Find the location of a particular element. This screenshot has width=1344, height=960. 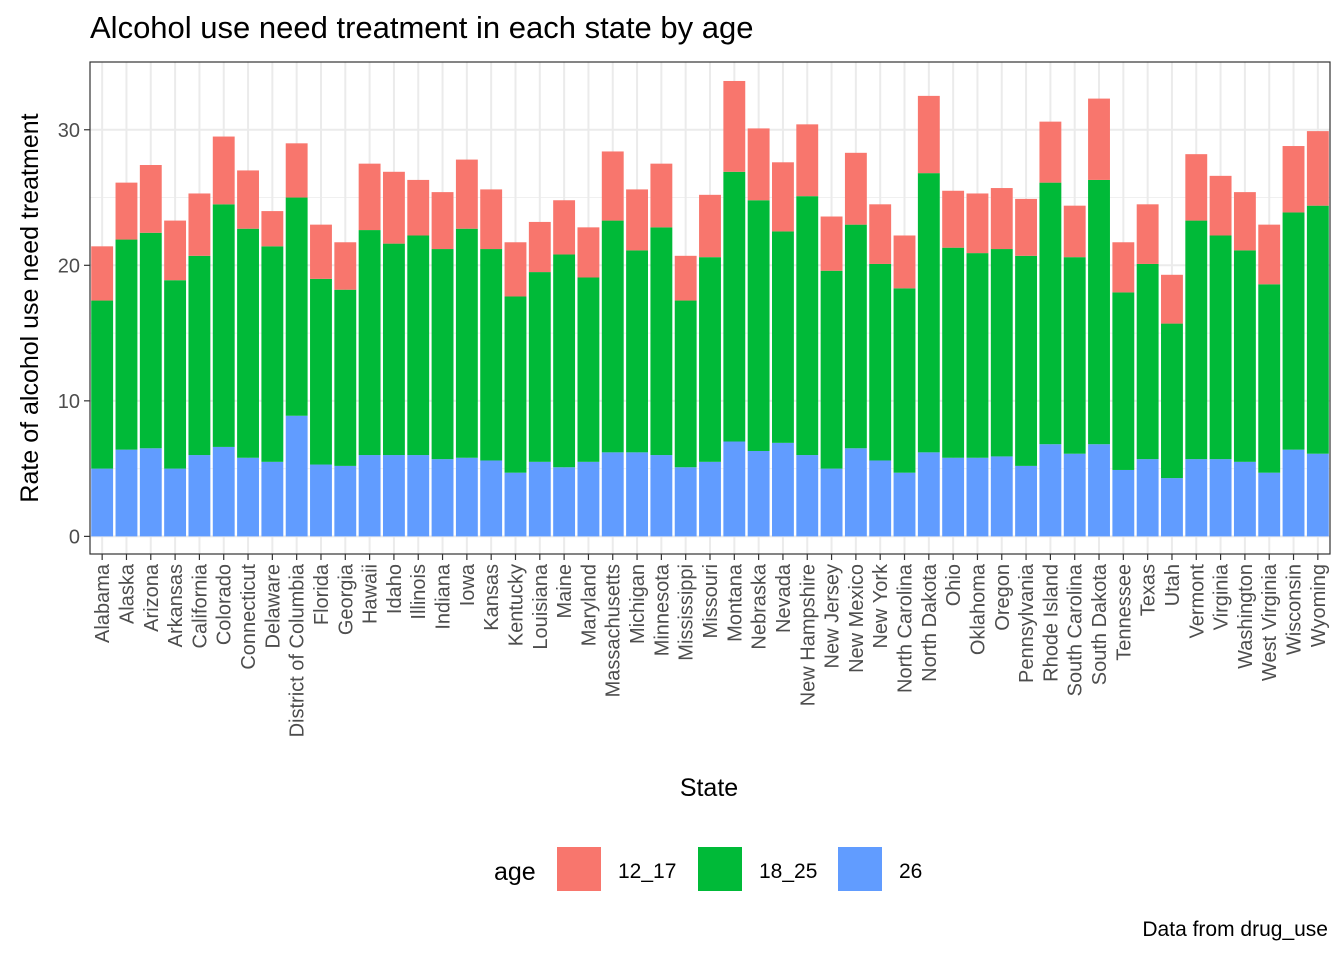

x-tick-label: Nevada is located at coordinates (784, 598).